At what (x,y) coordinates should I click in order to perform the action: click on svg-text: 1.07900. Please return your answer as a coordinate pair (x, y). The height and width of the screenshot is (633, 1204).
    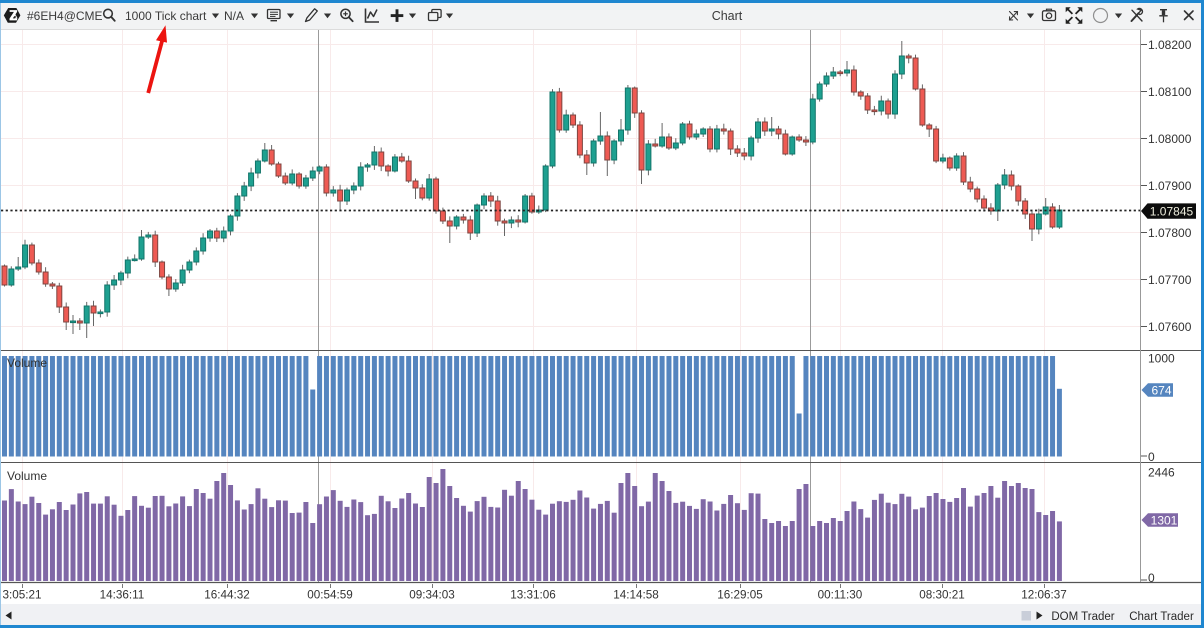
    Looking at the image, I should click on (1170, 186).